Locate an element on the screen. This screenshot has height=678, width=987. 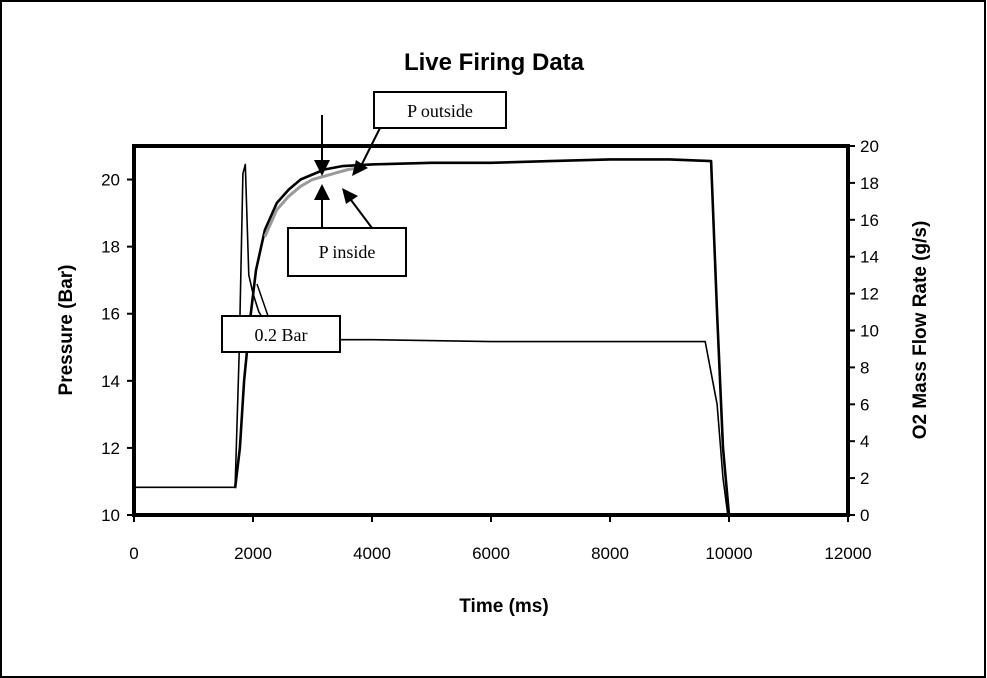
x-tick-label: 6000 is located at coordinates (491, 553).